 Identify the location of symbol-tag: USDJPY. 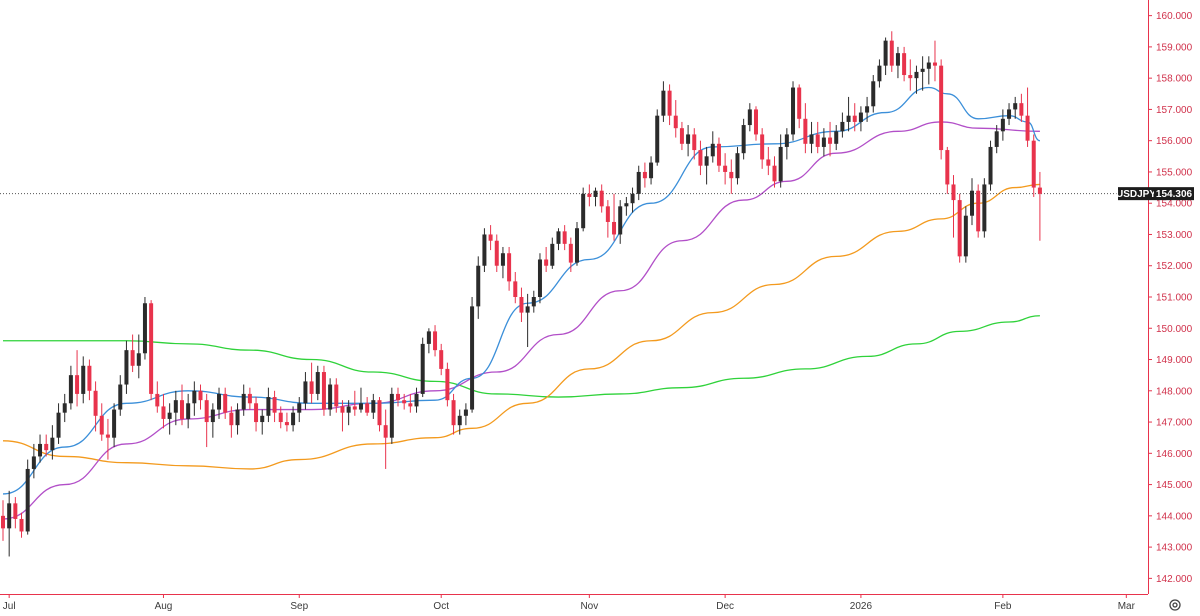
(1136, 194).